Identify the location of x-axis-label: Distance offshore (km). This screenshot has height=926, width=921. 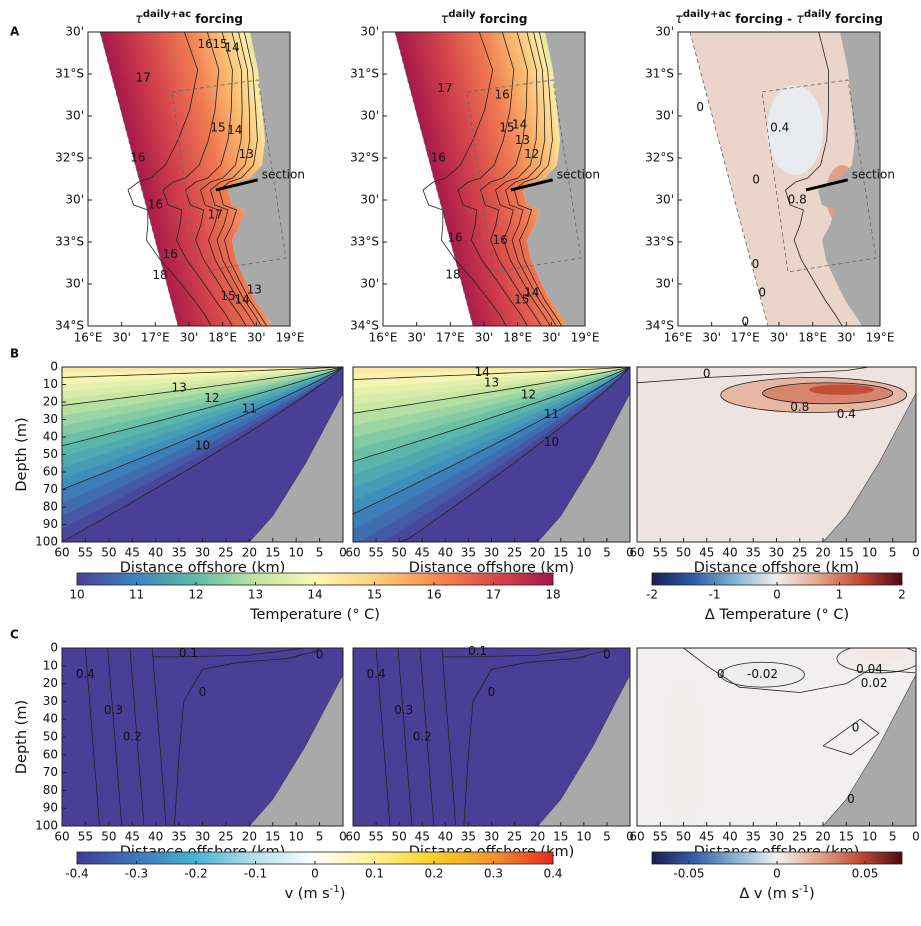
(203, 568).